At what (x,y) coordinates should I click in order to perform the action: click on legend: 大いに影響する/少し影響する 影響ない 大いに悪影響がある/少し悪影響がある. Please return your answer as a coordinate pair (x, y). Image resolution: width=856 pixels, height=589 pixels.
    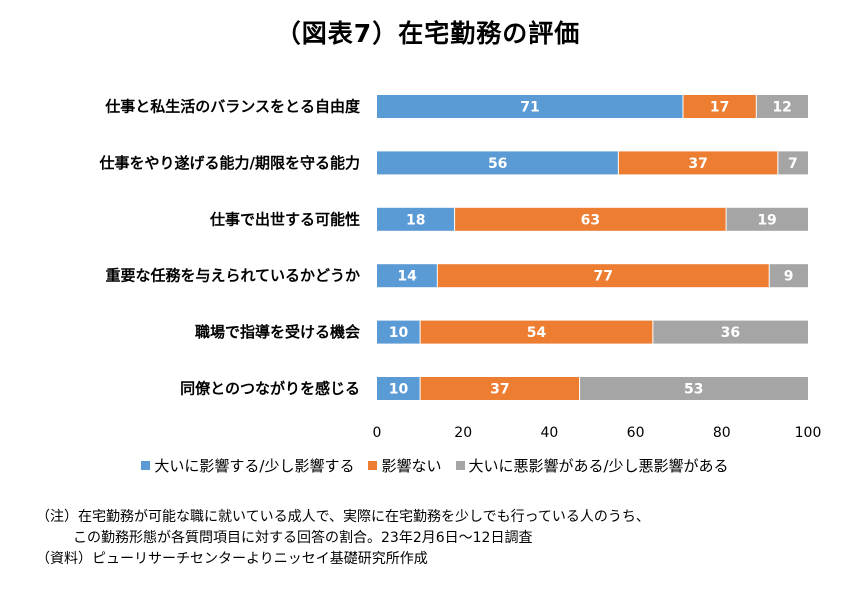
    Looking at the image, I should click on (435, 465).